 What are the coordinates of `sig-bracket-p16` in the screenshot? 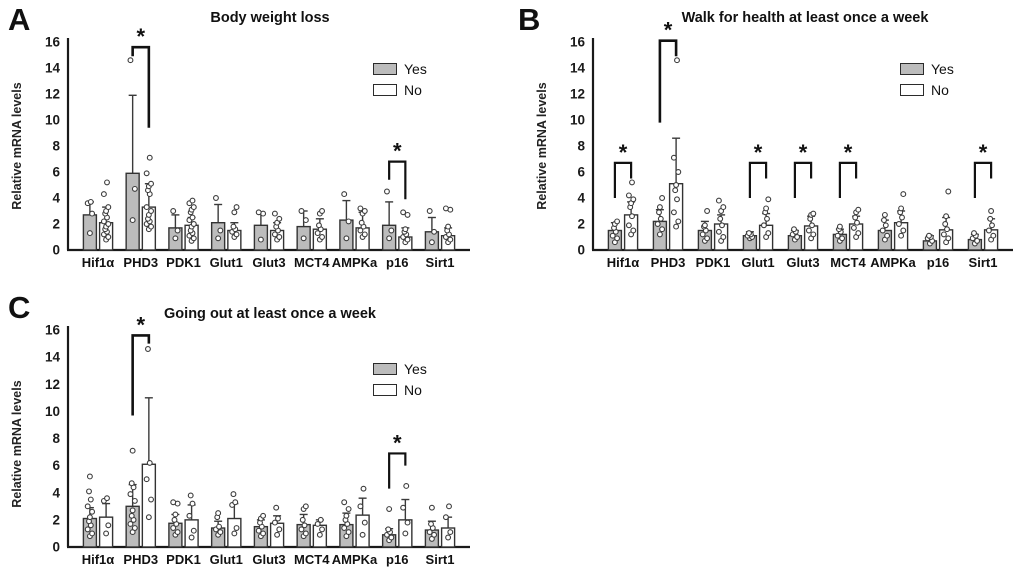 It's located at (397, 470).